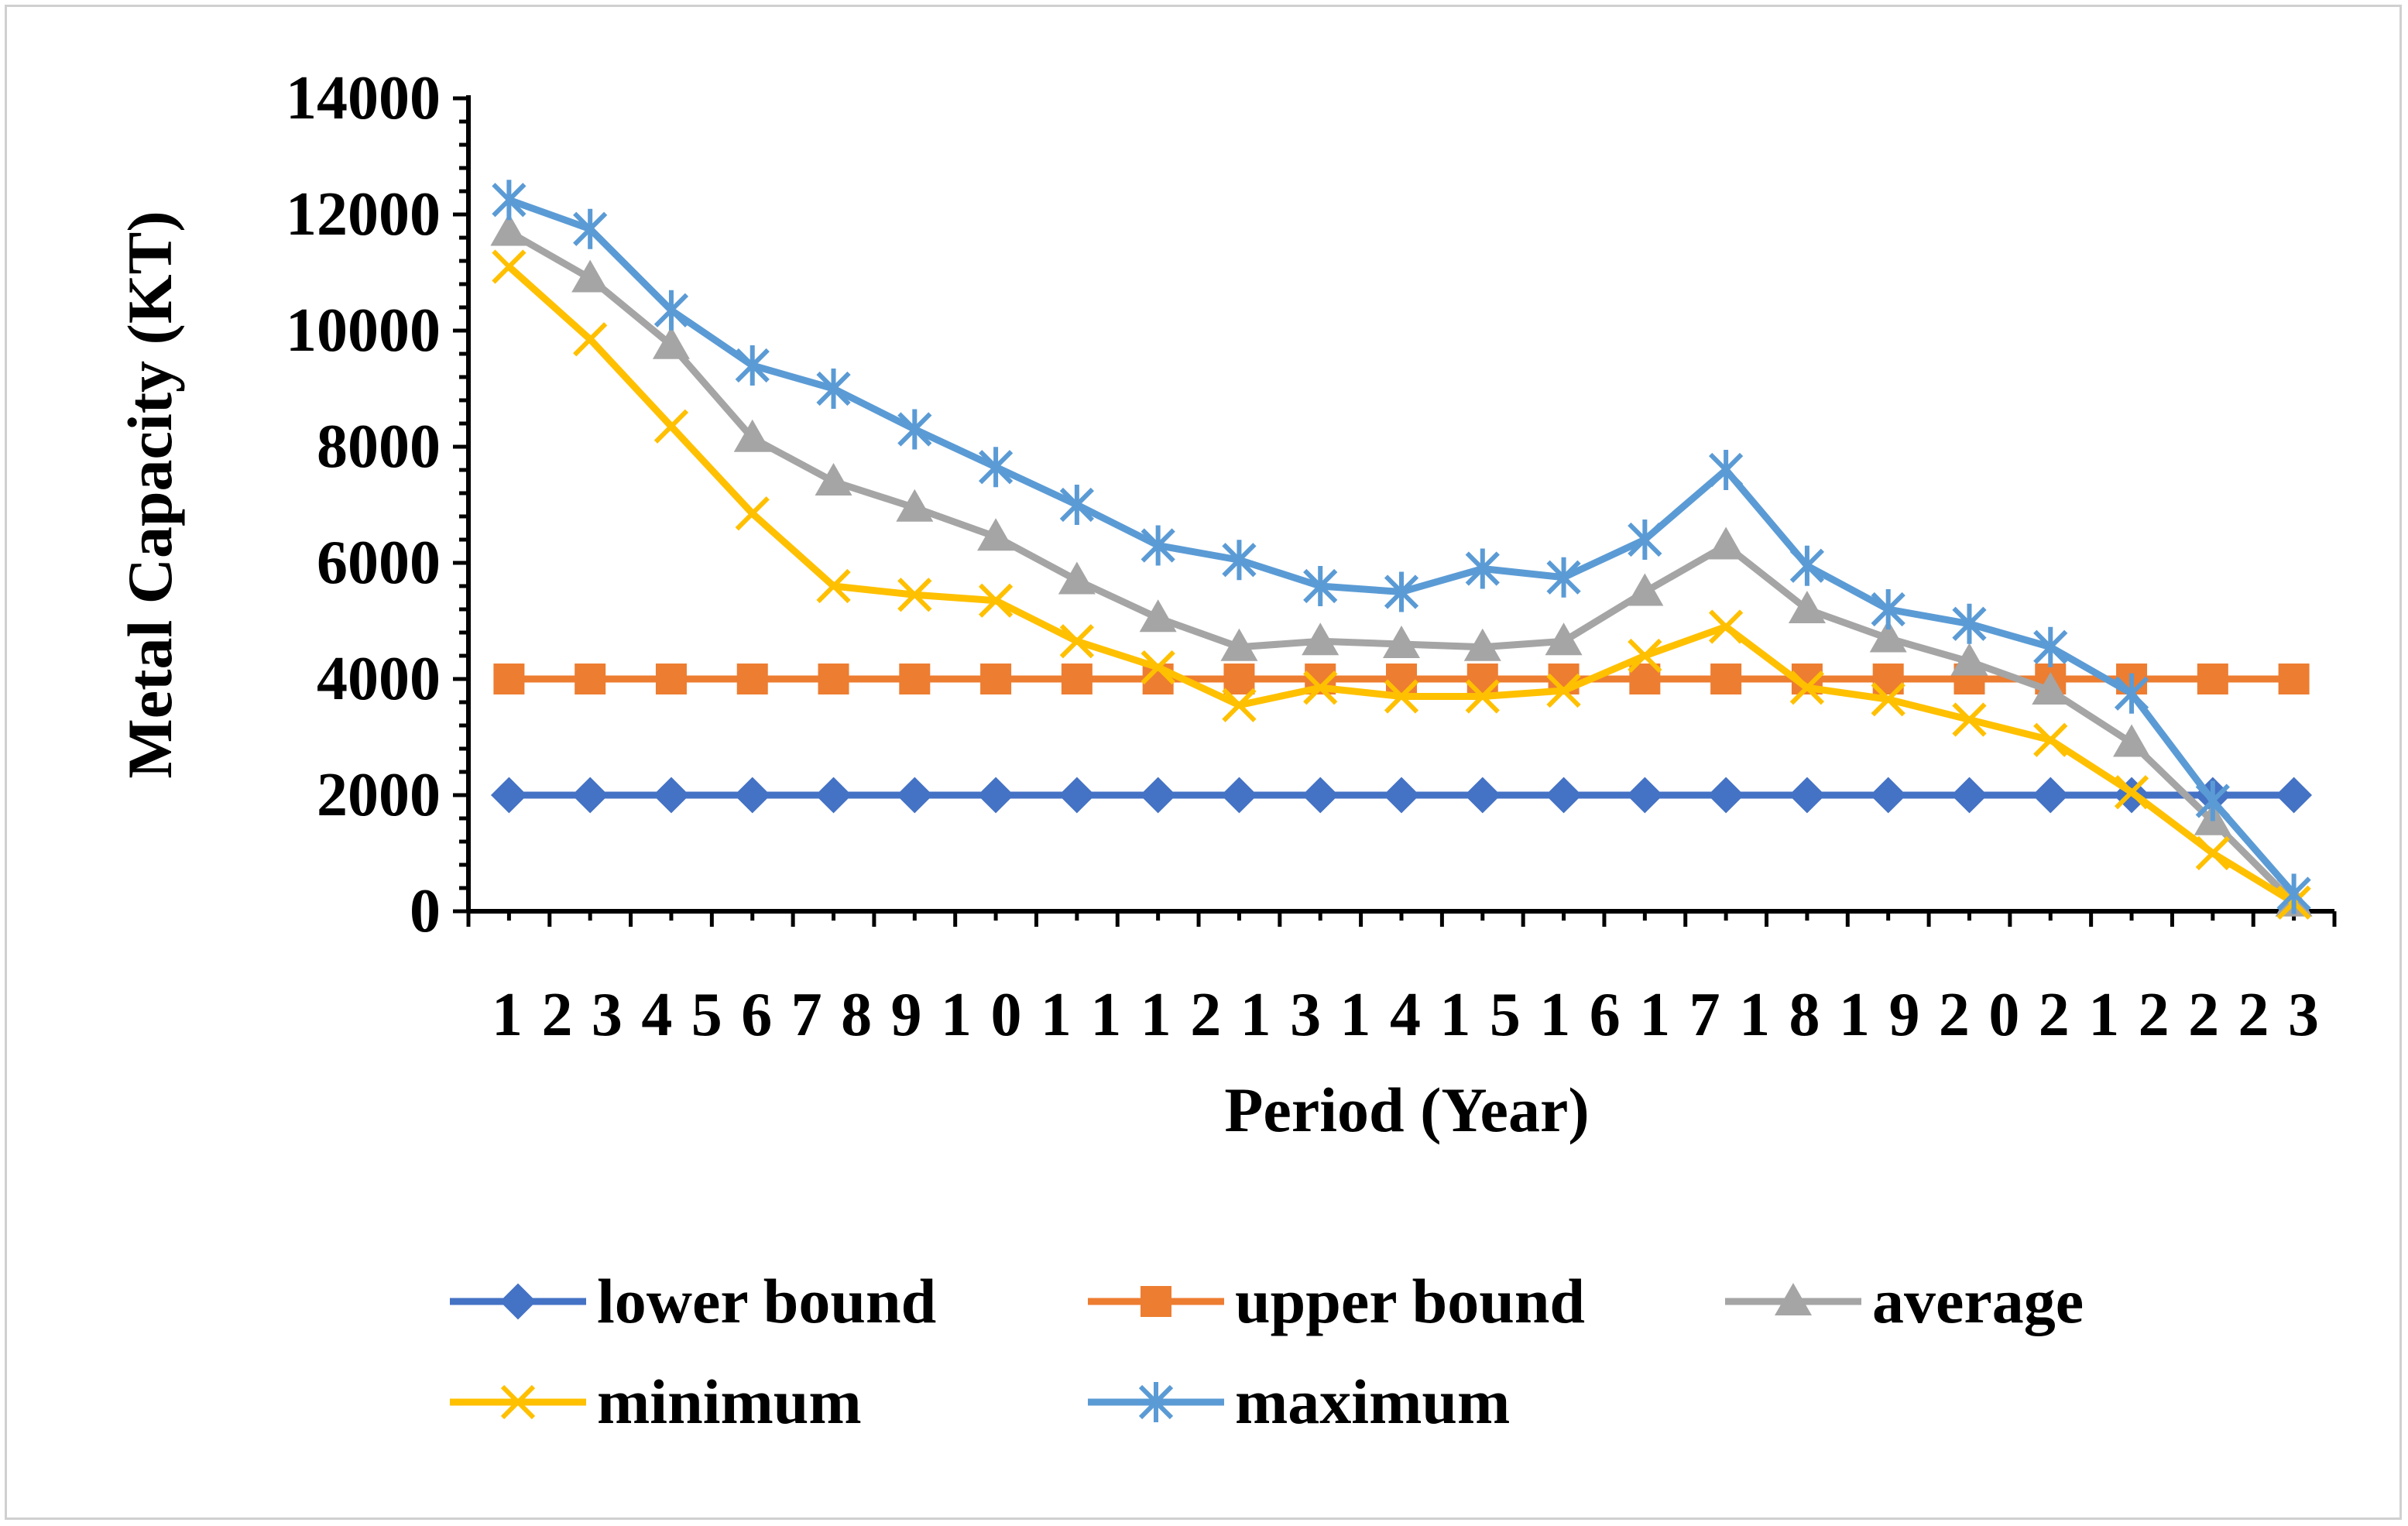 This screenshot has width=2408, height=1526. What do you see at coordinates (1804, 1015) in the screenshot?
I see `x-tick-label: 8` at bounding box center [1804, 1015].